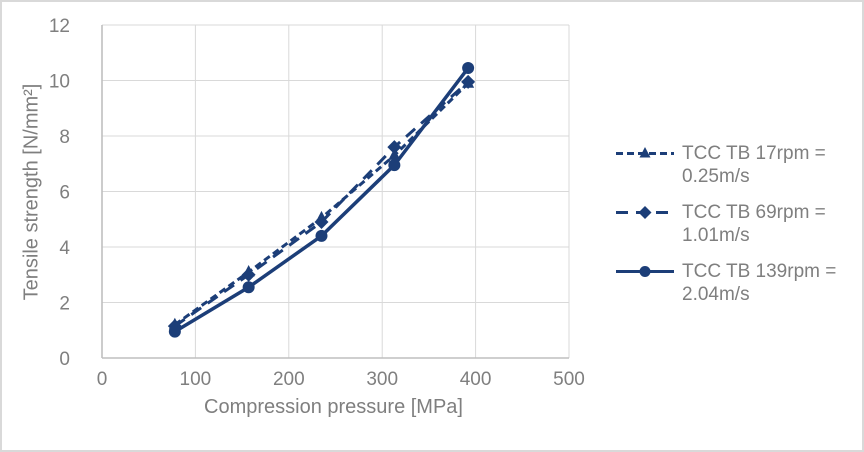 This screenshot has width=864, height=452. What do you see at coordinates (333, 407) in the screenshot?
I see `x-axis-title: Compression pressure [MPa]` at bounding box center [333, 407].